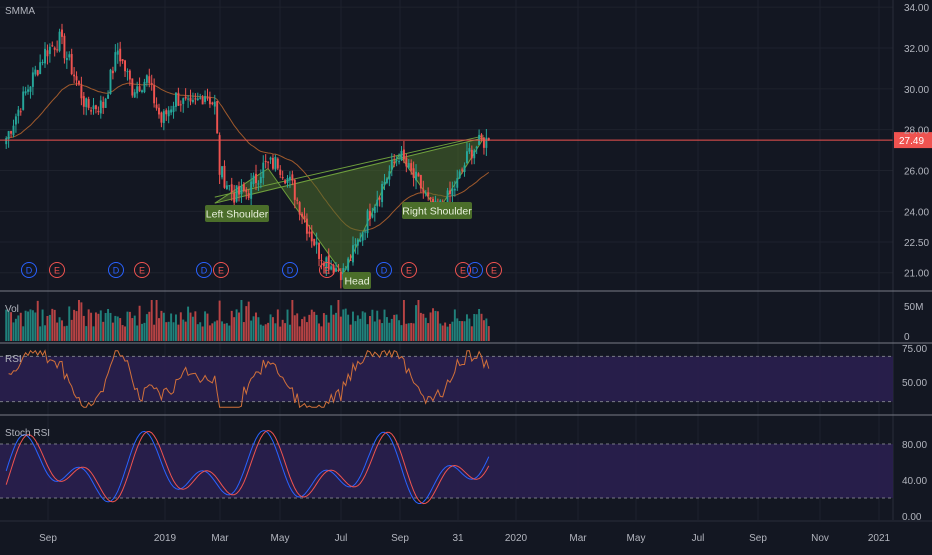 The height and width of the screenshot is (555, 932). Describe the element at coordinates (356, 282) in the screenshot. I see `label-head: Head` at that location.